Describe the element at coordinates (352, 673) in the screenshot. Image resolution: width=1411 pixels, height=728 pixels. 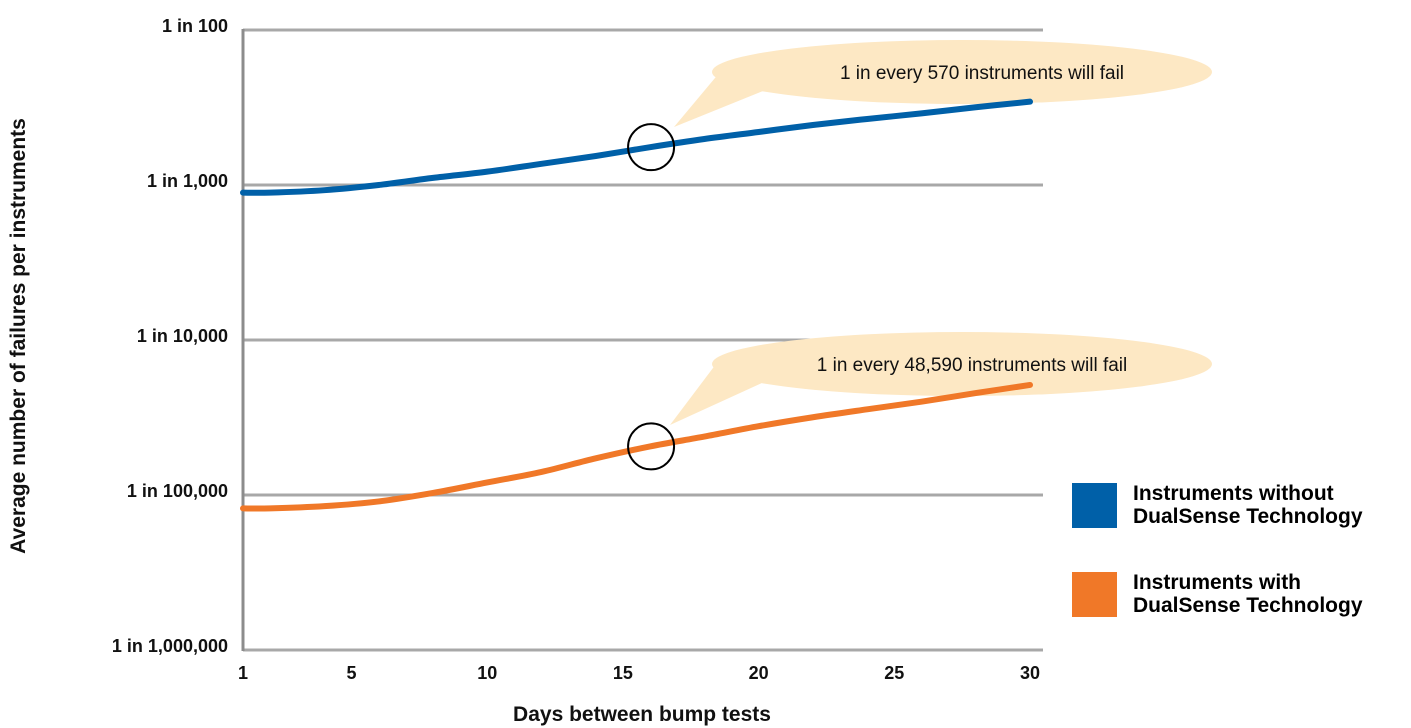
I see `x-tick-label: 5` at that location.